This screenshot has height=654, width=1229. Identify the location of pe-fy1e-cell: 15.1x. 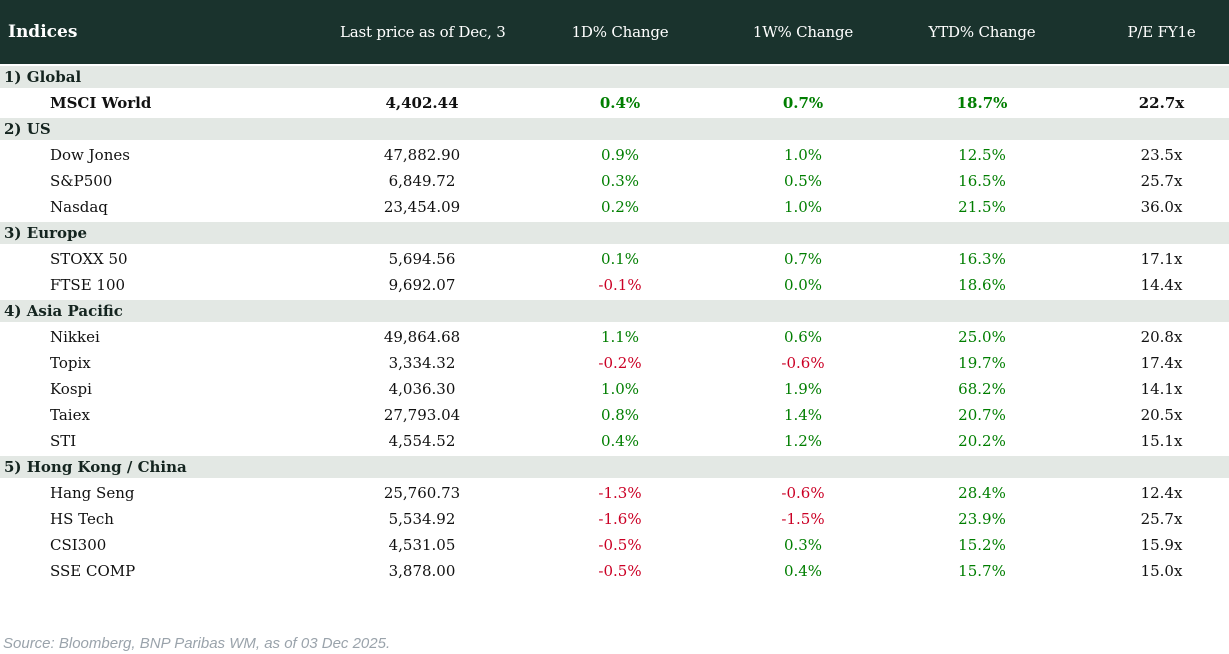
(1161, 441).